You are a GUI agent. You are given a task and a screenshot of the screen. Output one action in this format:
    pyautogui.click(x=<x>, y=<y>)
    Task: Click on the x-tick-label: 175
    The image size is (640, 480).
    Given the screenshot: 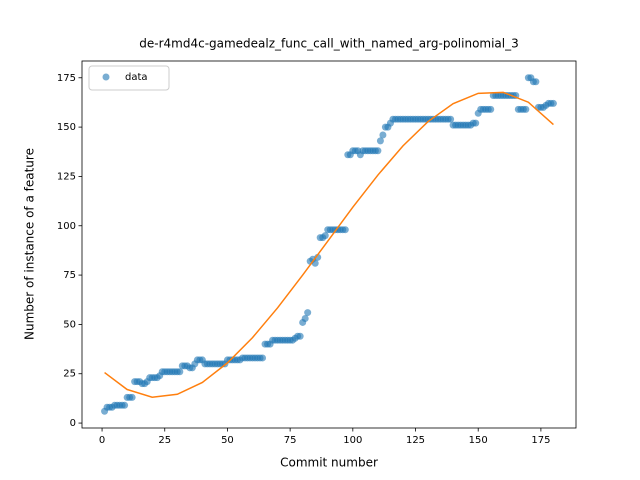 What is the action you would take?
    pyautogui.click(x=540, y=440)
    